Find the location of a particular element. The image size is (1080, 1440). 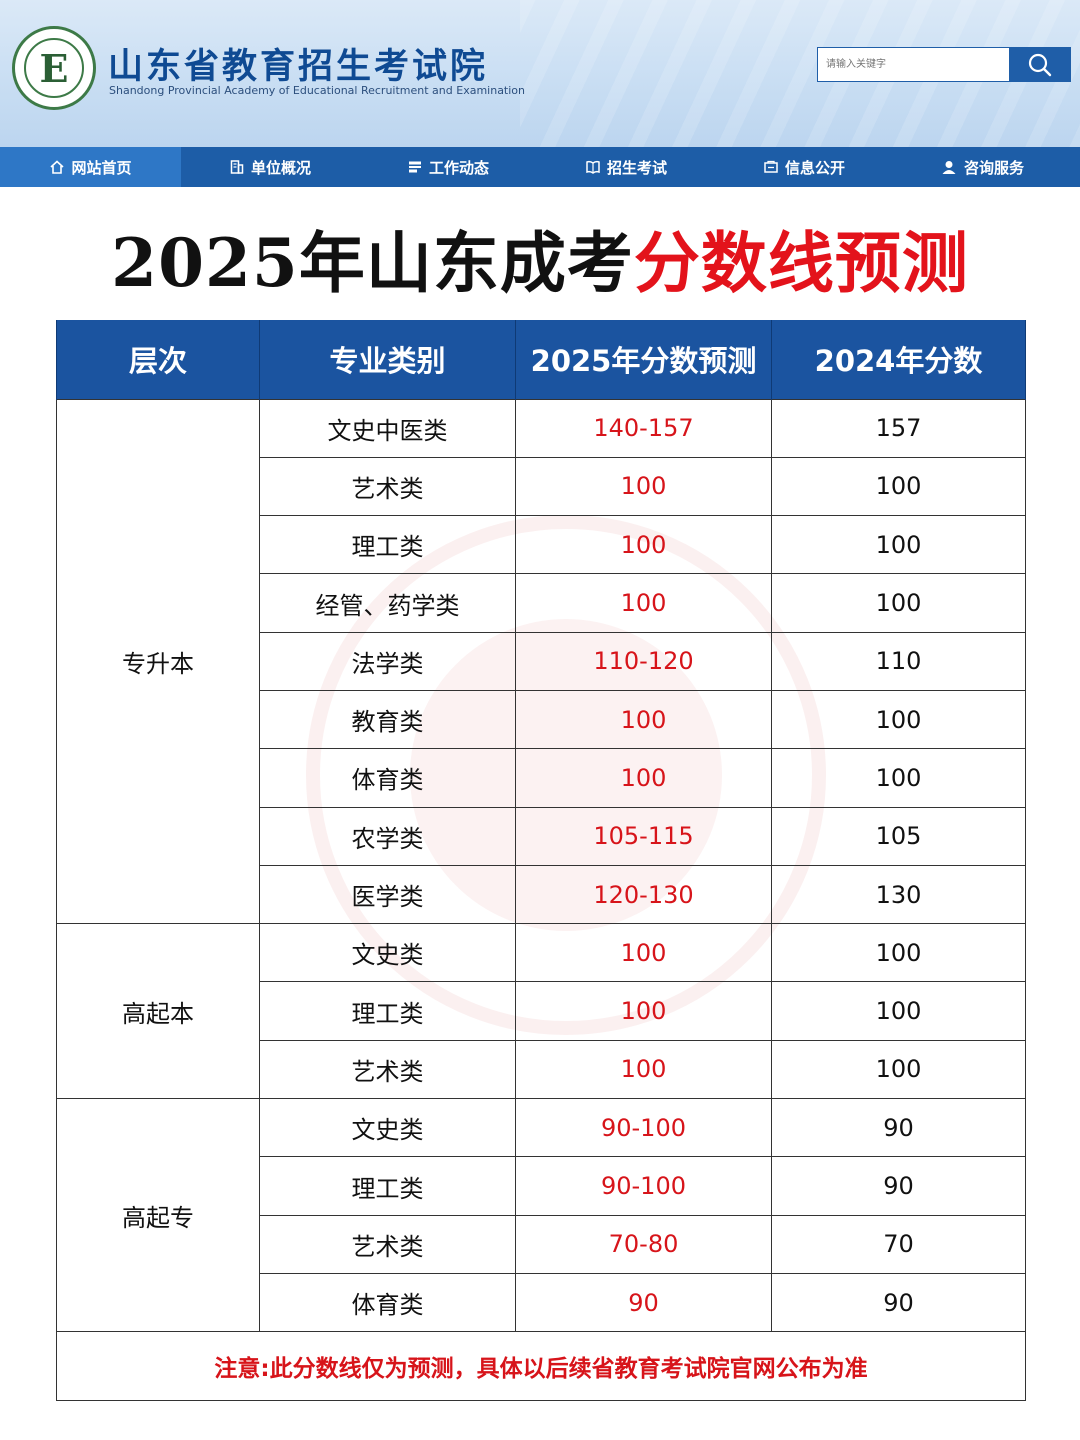

header-category: 专业类别 is located at coordinates (387, 359).